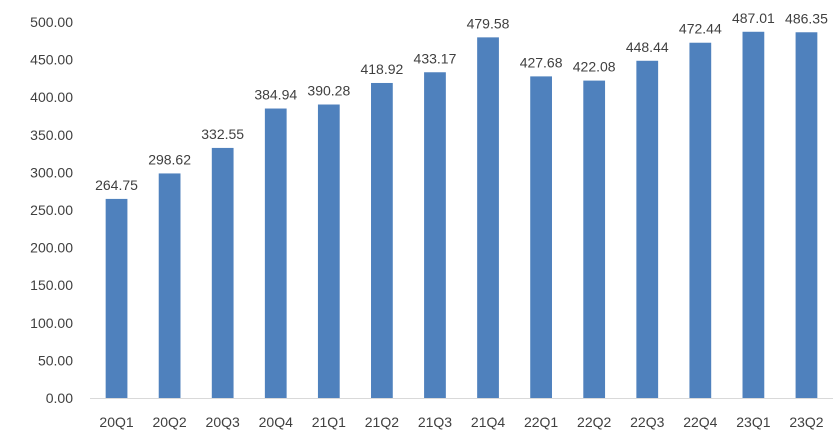 The height and width of the screenshot is (447, 839). What do you see at coordinates (647, 47) in the screenshot?
I see `data-label: 448.44` at bounding box center [647, 47].